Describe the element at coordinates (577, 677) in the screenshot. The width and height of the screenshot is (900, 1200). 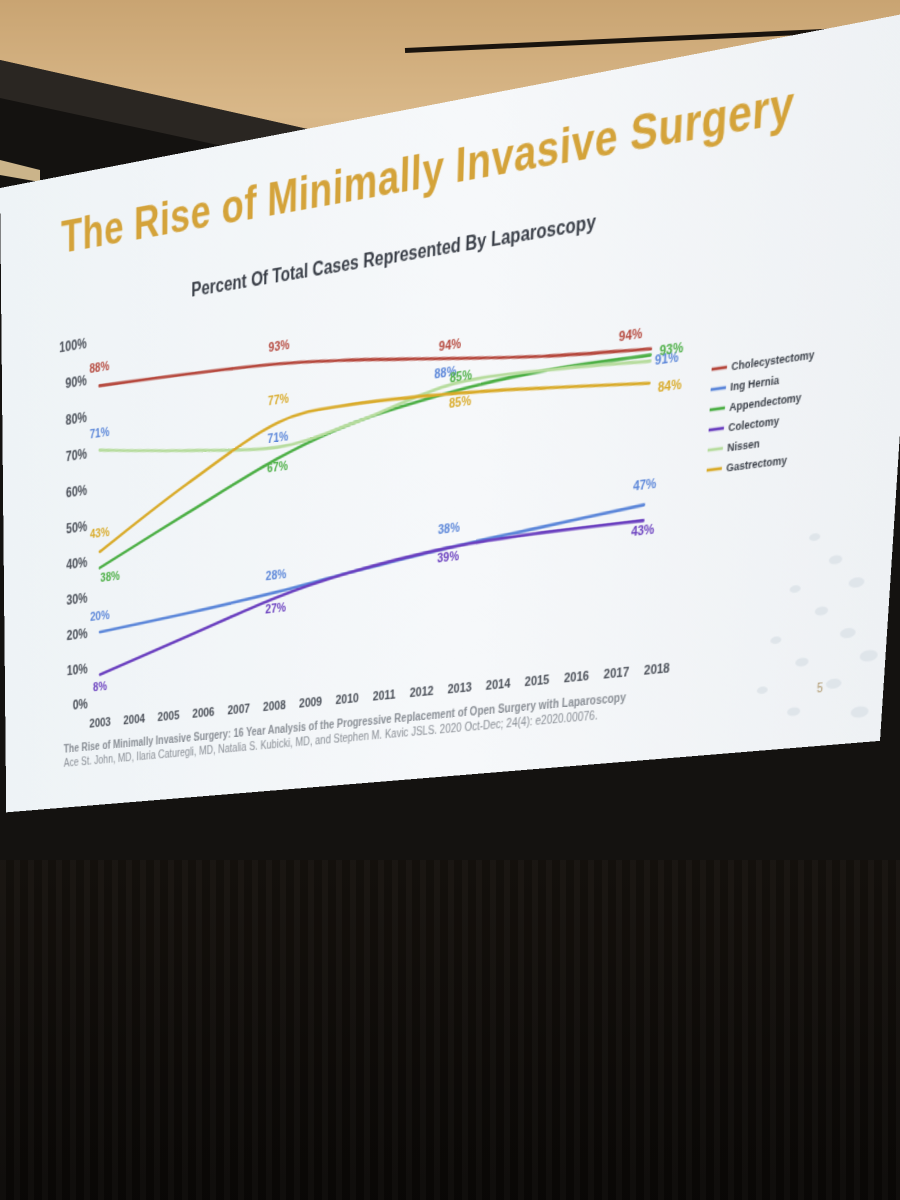
I see `x-tick-label: 2016` at that location.